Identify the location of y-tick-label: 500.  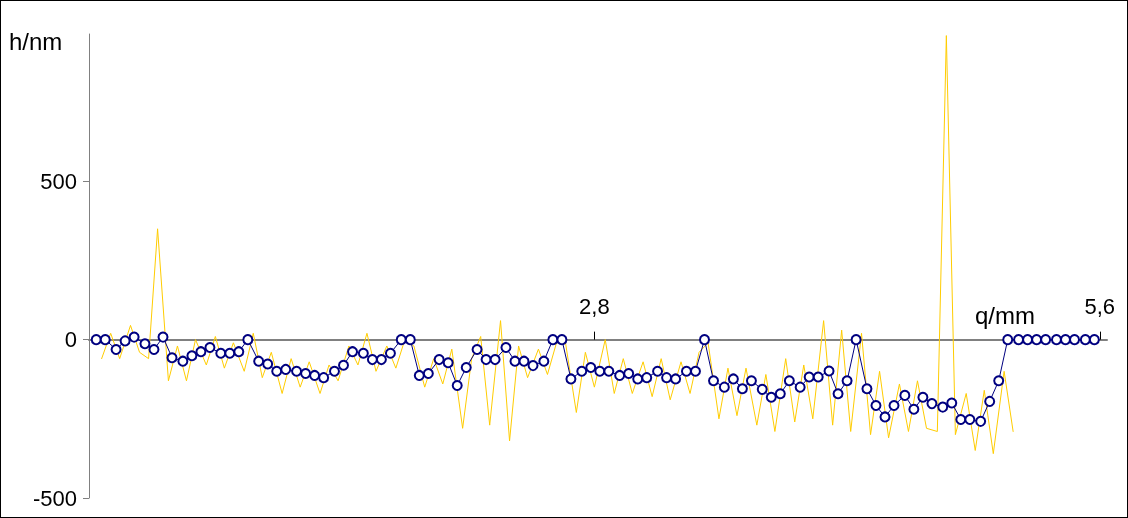
(58, 181).